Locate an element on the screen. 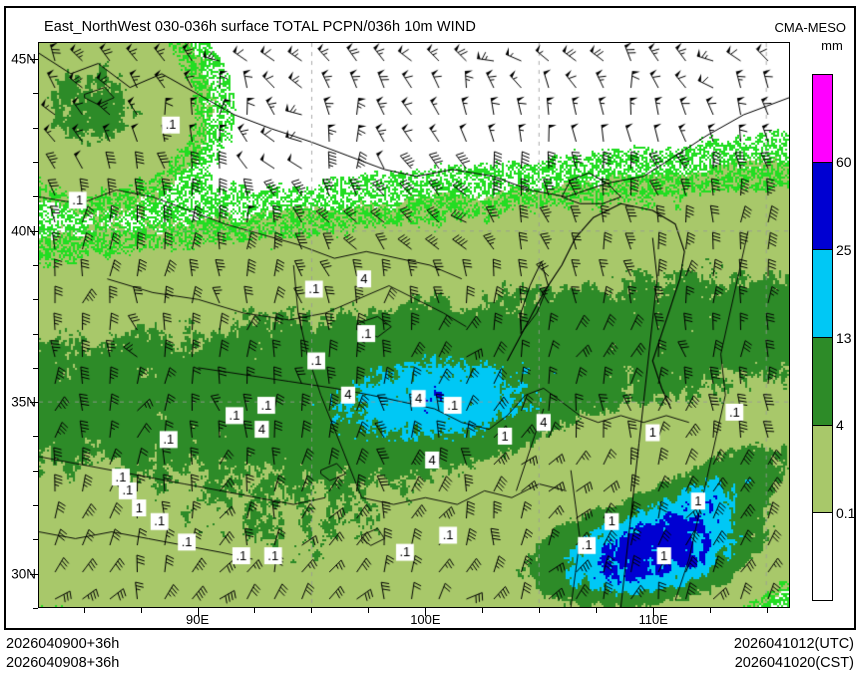  footer-valid-utc: 2026041012(UTC) is located at coordinates (793, 644).